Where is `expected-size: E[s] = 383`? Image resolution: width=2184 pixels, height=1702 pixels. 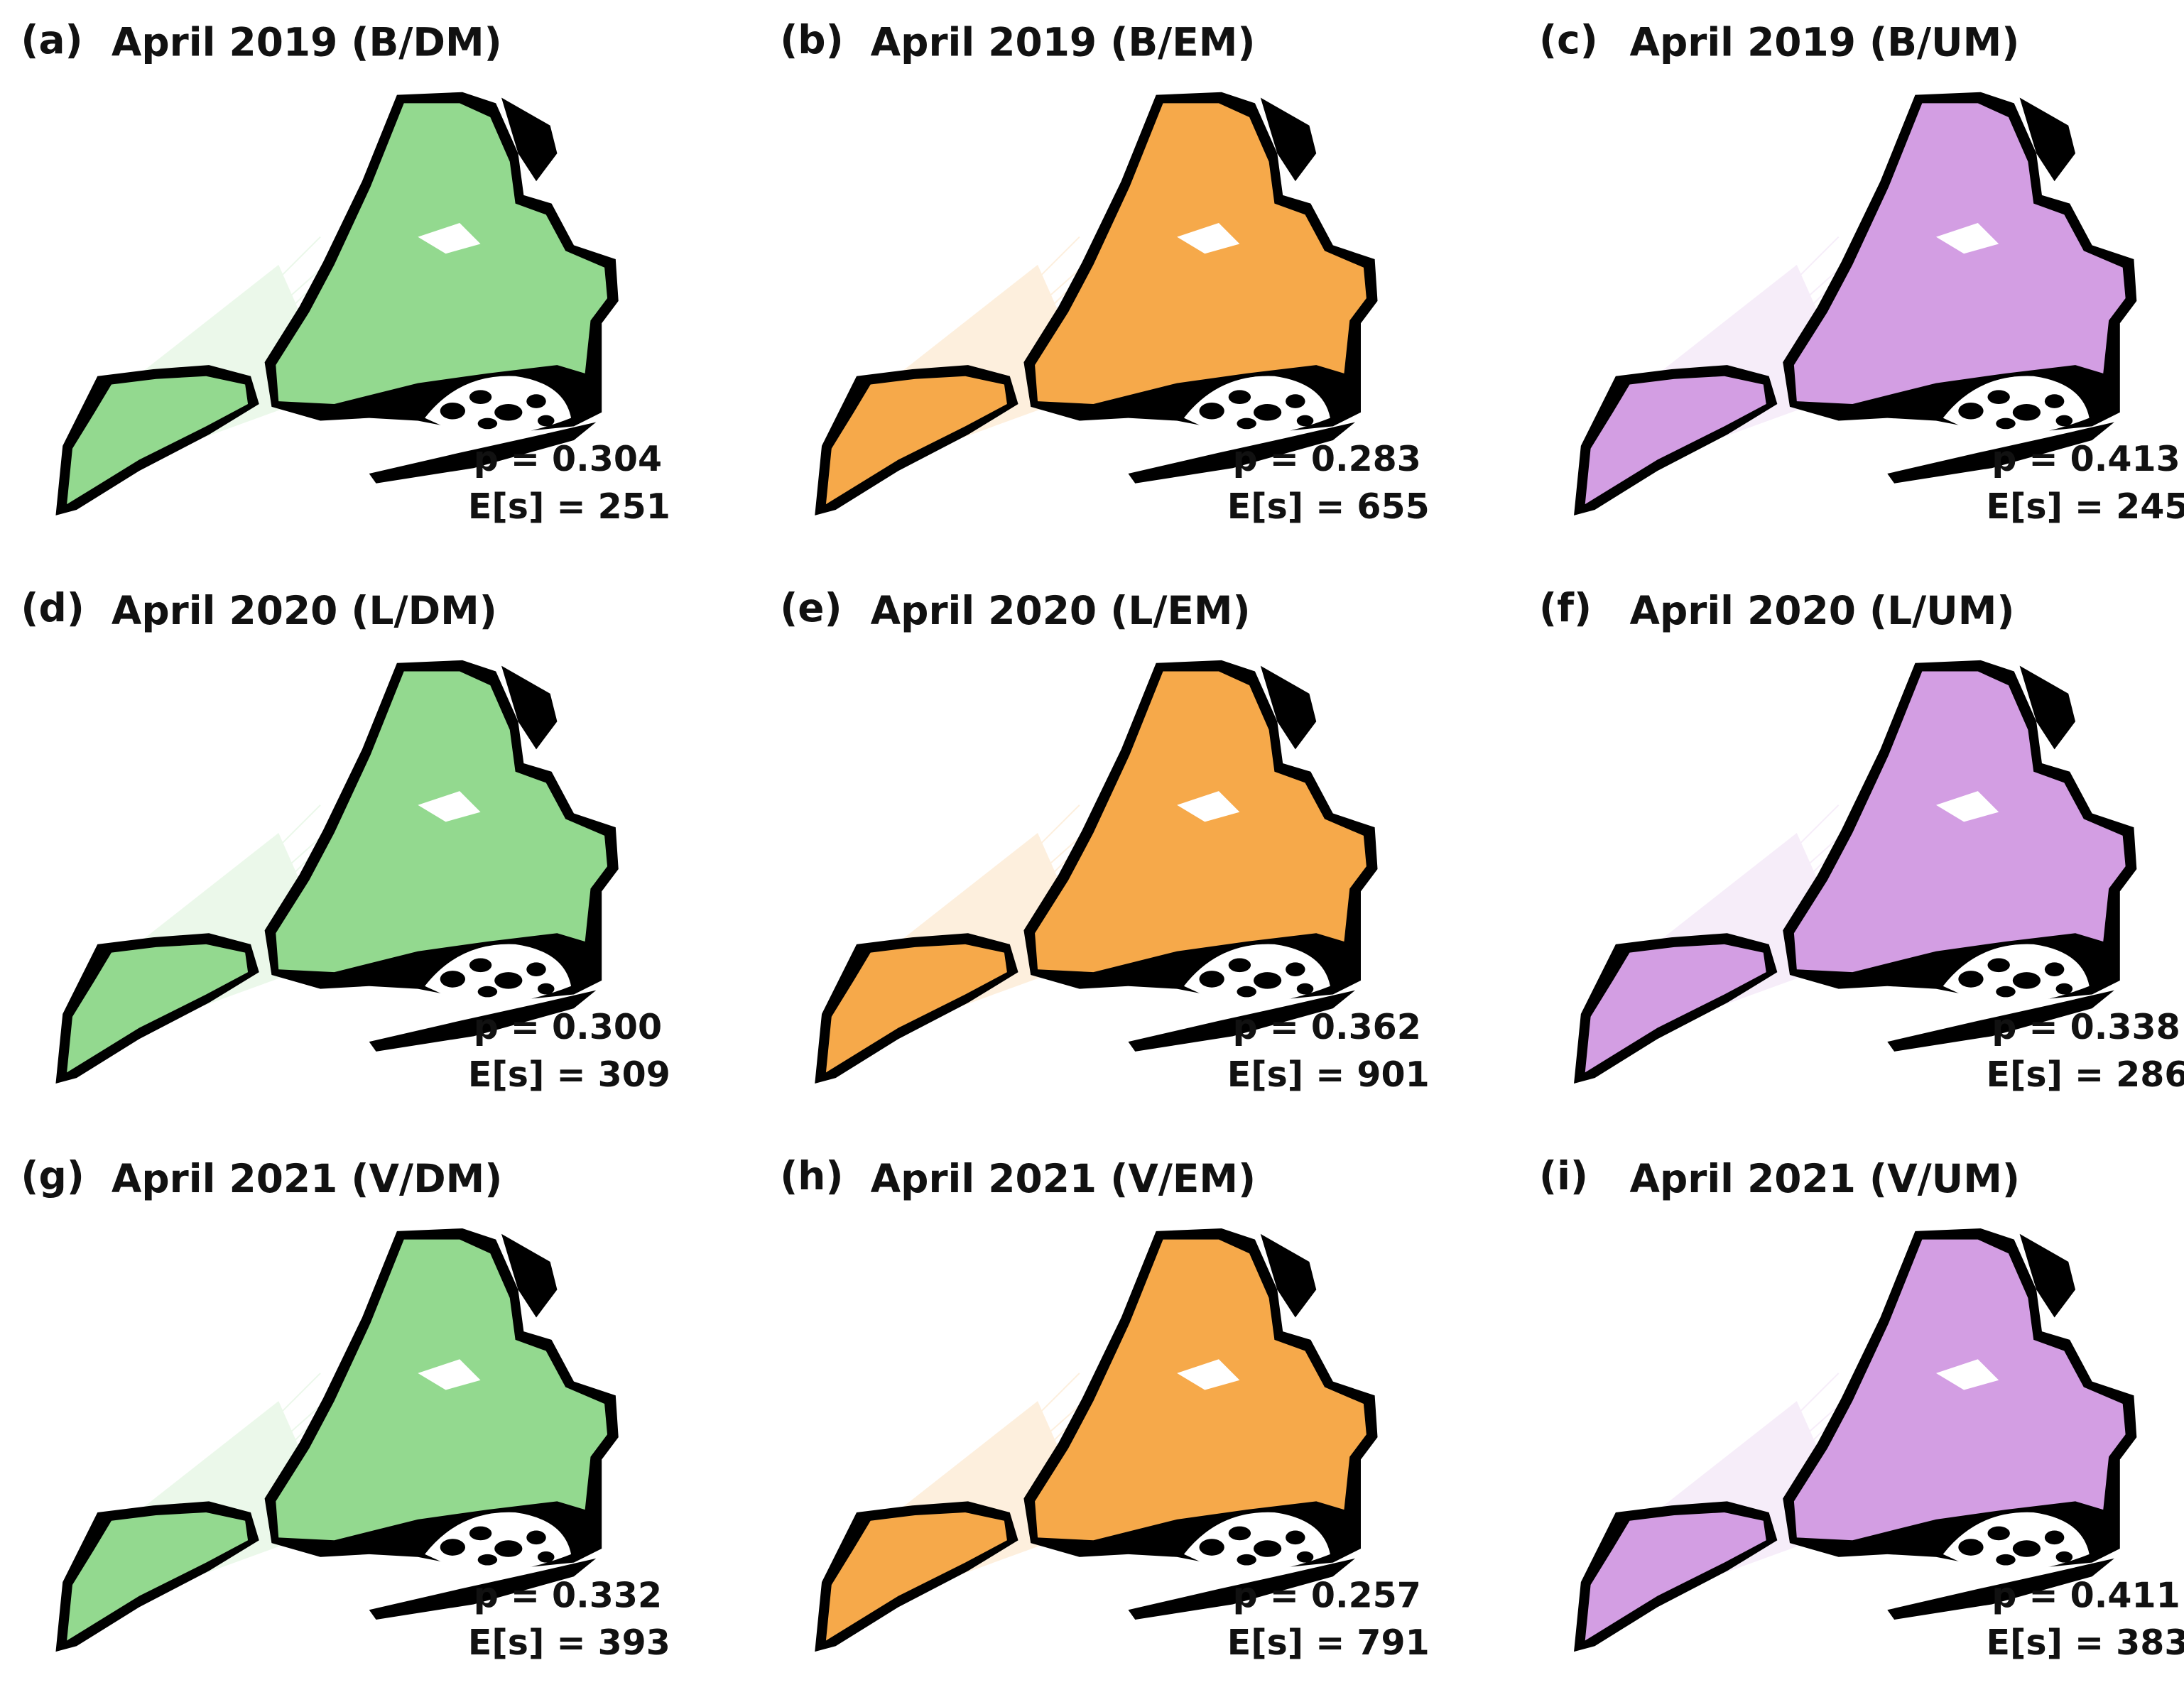 expected-size: E[s] = 383 is located at coordinates (2085, 1642).